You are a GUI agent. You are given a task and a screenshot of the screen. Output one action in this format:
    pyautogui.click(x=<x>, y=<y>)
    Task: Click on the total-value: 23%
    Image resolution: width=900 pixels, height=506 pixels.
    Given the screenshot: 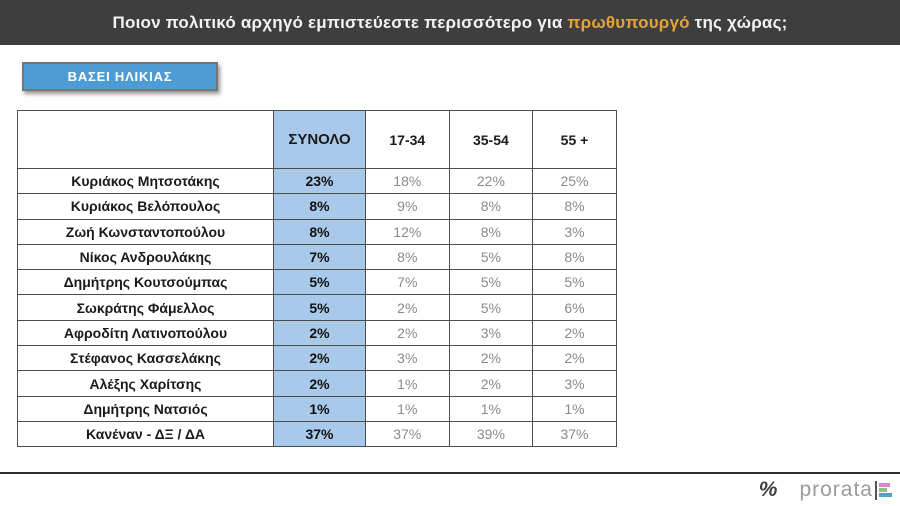 What is the action you would take?
    pyautogui.click(x=319, y=181)
    